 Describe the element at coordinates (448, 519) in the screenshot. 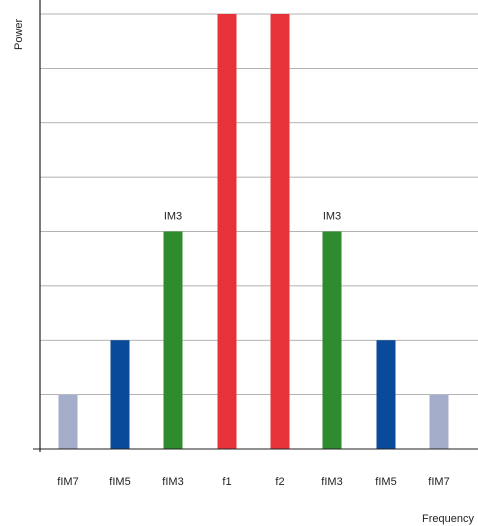

I see `x-axis-title: Frequency` at that location.